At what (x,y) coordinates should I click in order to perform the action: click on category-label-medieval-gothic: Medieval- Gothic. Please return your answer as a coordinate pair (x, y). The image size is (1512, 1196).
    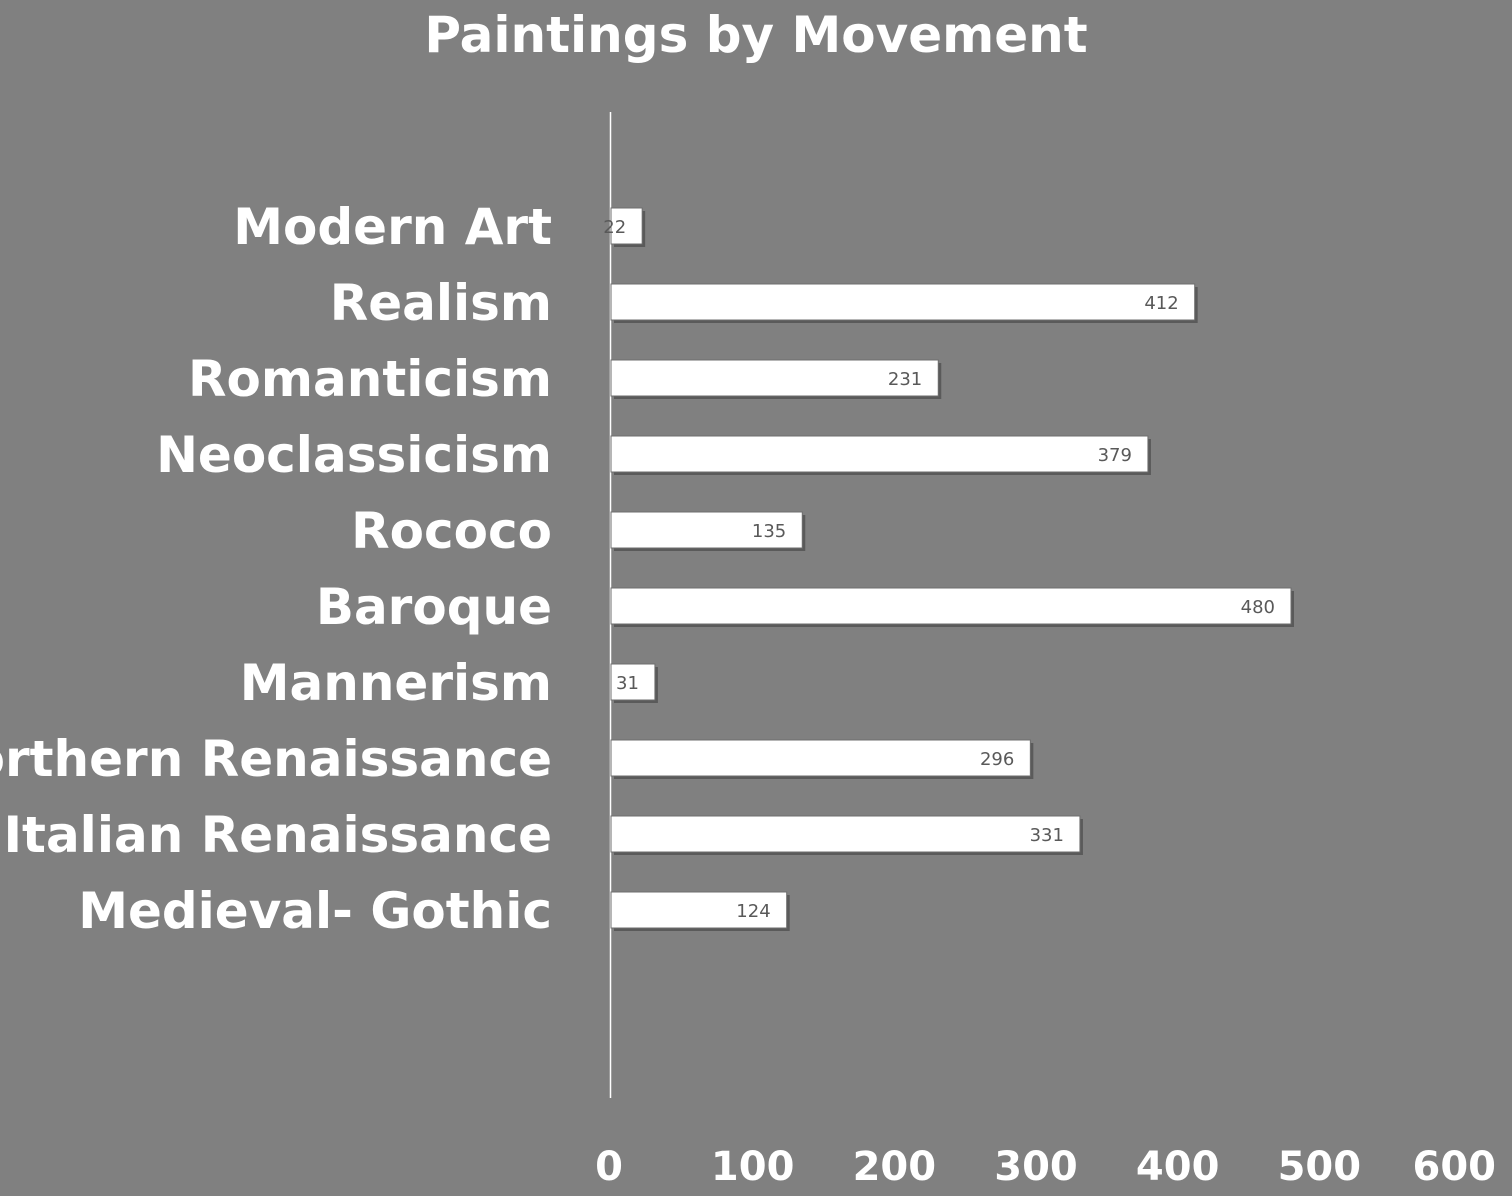
    Looking at the image, I should click on (315, 911).